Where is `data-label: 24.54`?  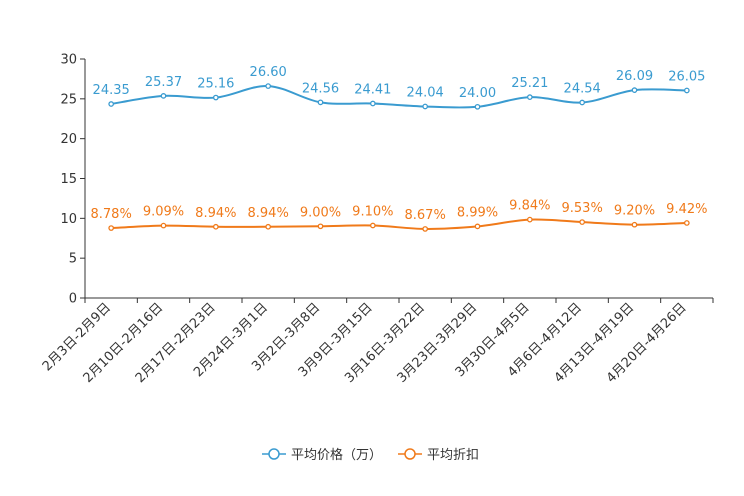
data-label: 24.54 is located at coordinates (582, 88).